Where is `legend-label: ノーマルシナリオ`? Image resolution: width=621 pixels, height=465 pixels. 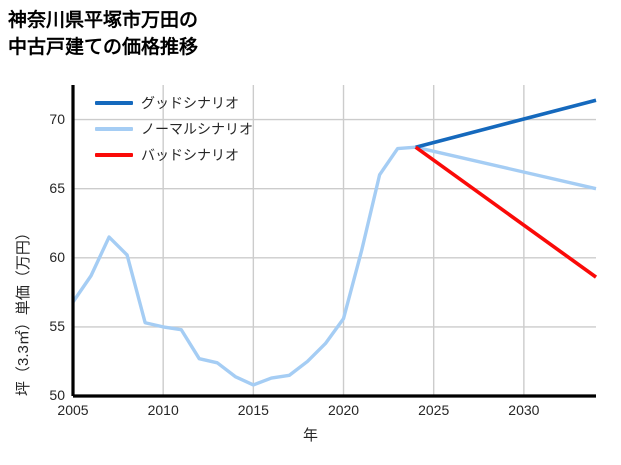 legend-label: ノーマルシナリオ is located at coordinates (197, 129).